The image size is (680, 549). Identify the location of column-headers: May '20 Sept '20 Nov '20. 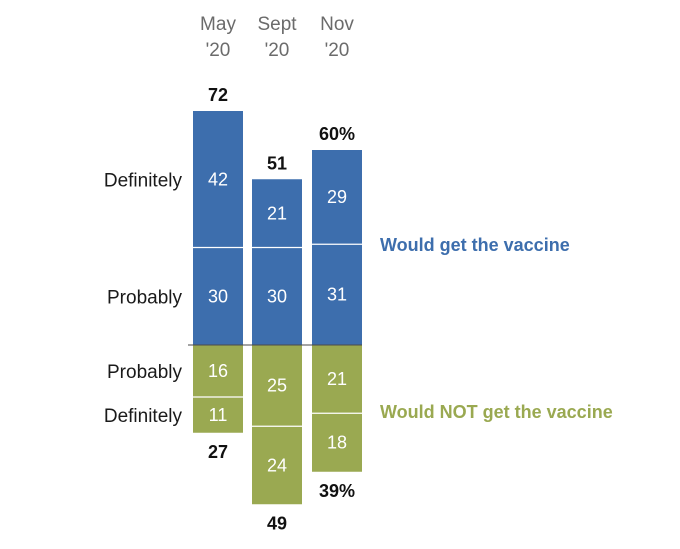
(277, 37).